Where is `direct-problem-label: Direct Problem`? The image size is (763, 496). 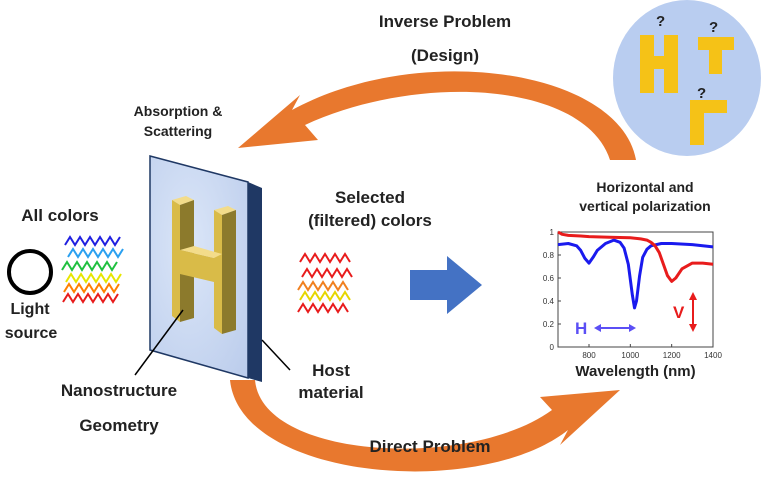
direct-problem-label: Direct Problem is located at coordinates (430, 446).